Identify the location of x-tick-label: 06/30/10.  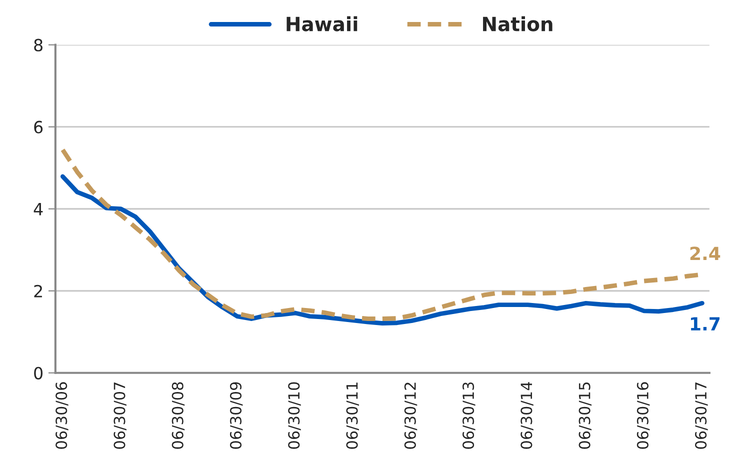
(294, 415).